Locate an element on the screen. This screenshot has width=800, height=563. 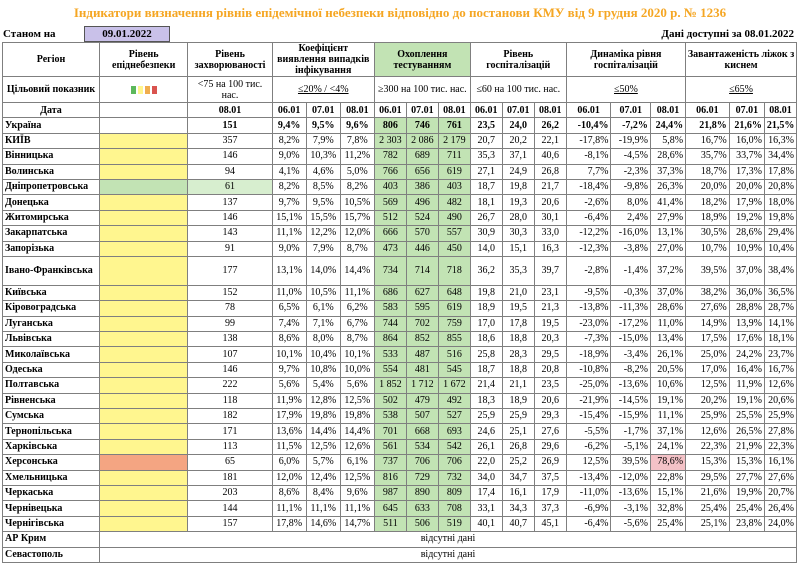
testing-cell: 481 is located at coordinates (422, 370).